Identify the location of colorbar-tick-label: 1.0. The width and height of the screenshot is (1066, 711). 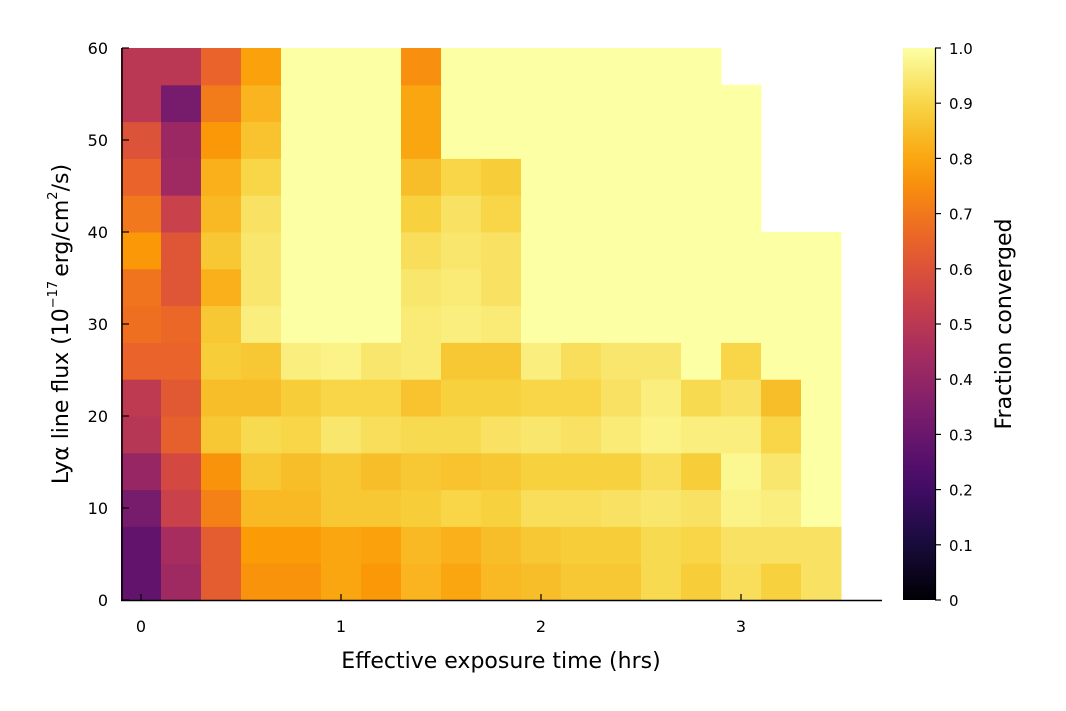
(961, 49).